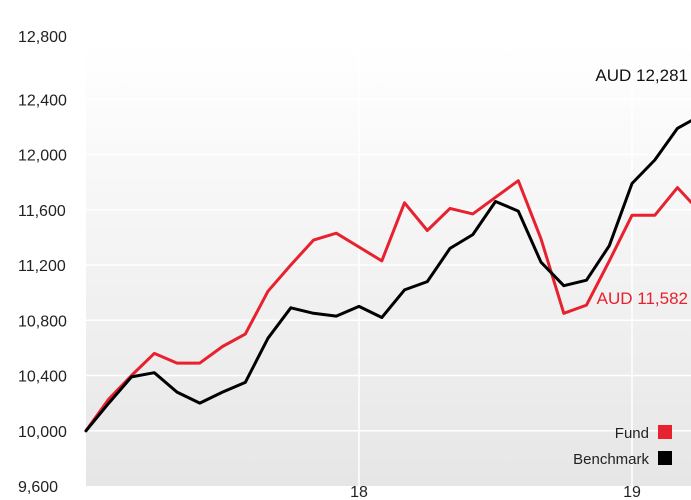 The width and height of the screenshot is (691, 500). What do you see at coordinates (632, 492) in the screenshot?
I see `x-tick-label: 19` at bounding box center [632, 492].